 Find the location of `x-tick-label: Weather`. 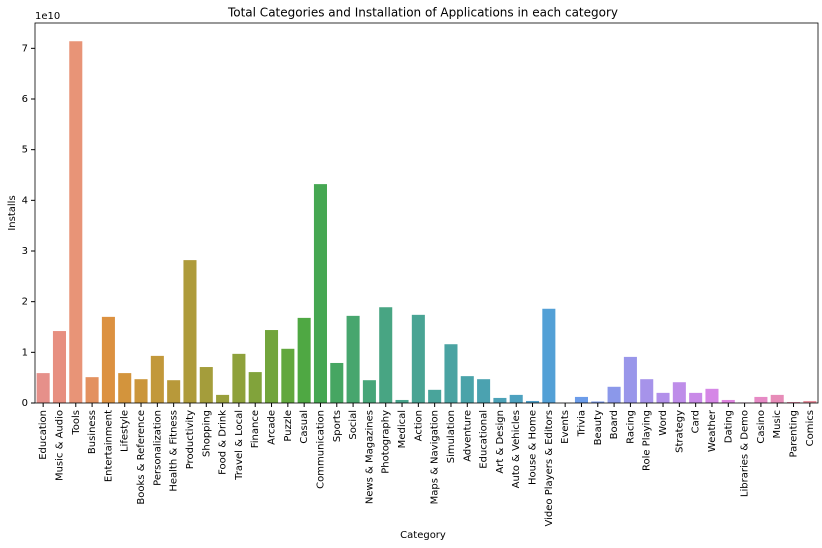

x-tick-label: Weather is located at coordinates (712, 430).